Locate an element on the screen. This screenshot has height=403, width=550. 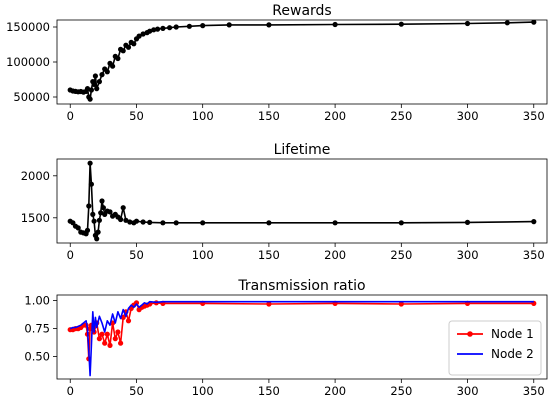
legend: Node 1 Node 2 is located at coordinates (495, 348).